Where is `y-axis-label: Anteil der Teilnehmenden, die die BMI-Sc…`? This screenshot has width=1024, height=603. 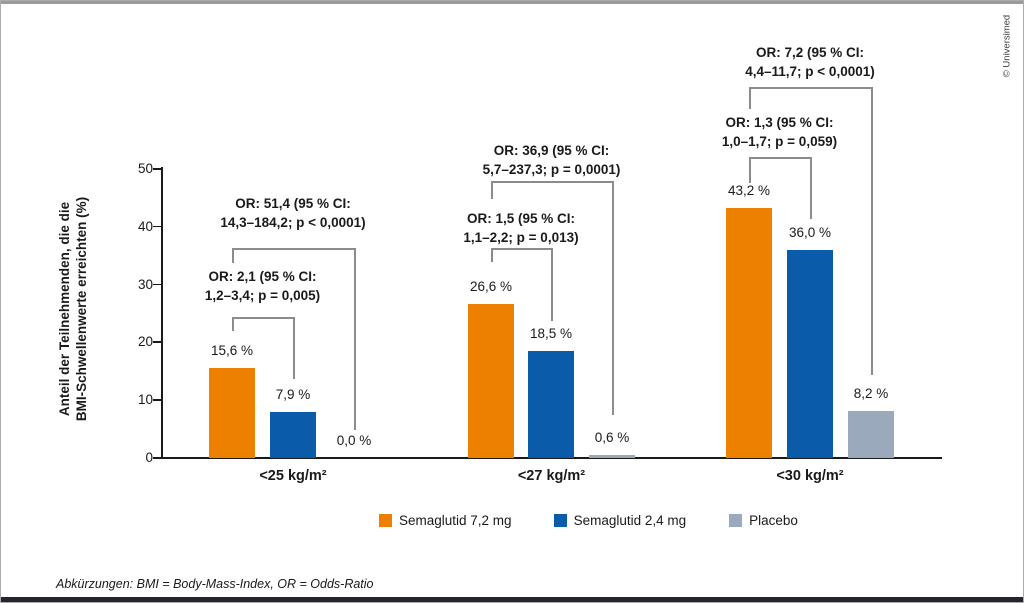
y-axis-label: Anteil der Teilnehmenden, die die BMI-Sc… is located at coordinates (73, 309).